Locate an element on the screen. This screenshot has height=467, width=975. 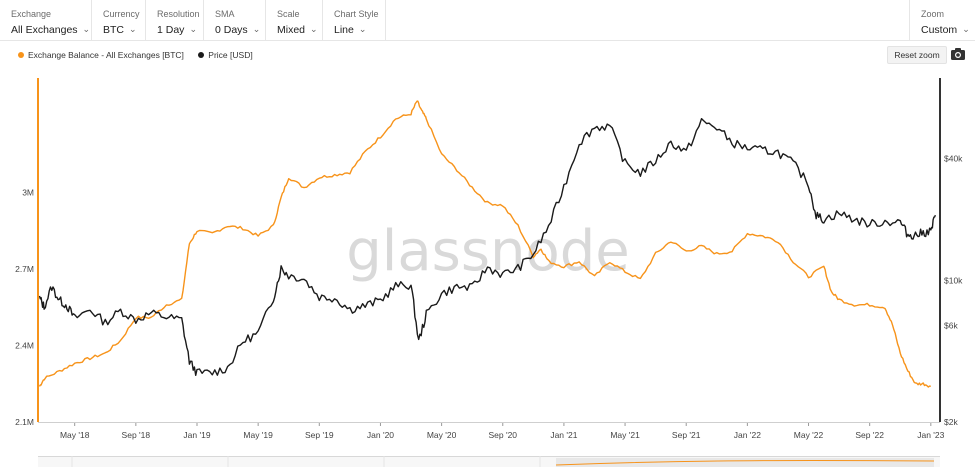
currency-select-value: BTC is located at coordinates (113, 30).